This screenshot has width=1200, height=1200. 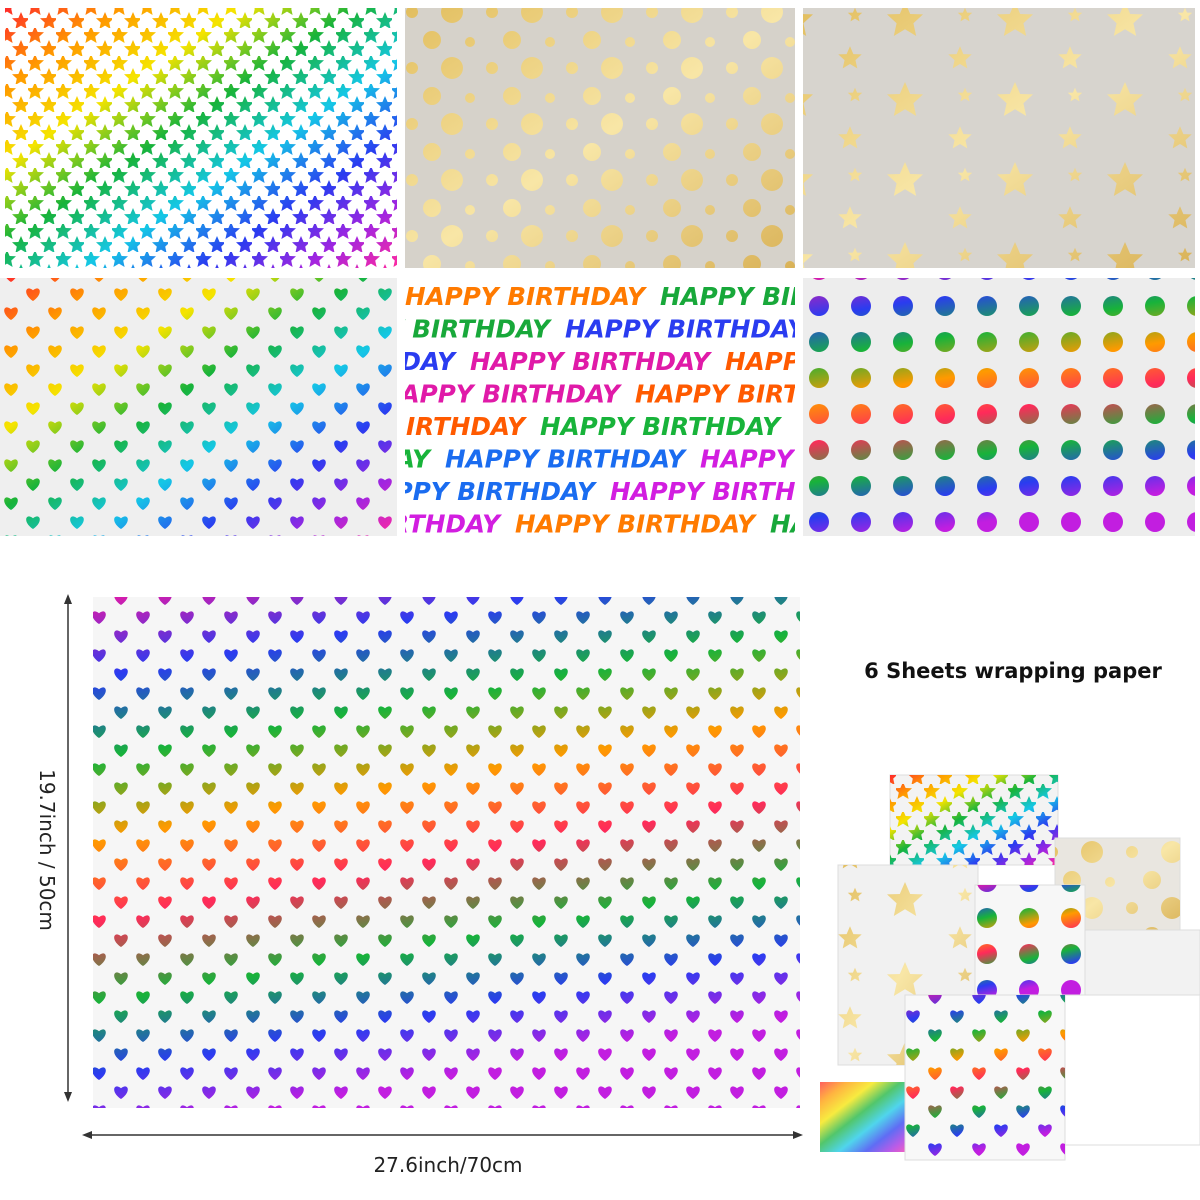 I want to click on gift-boxes, so click(x=1010, y=967).